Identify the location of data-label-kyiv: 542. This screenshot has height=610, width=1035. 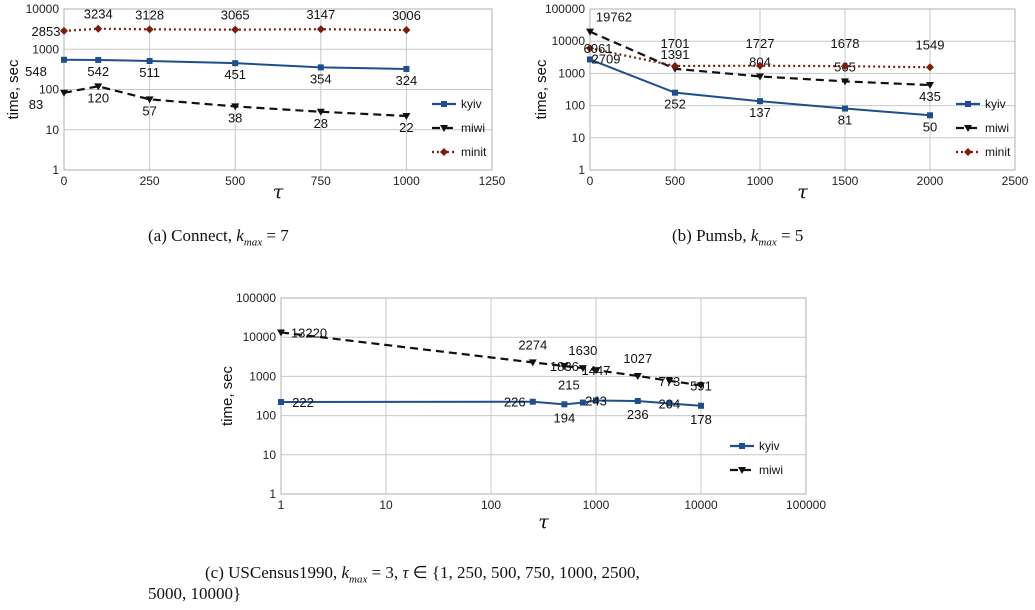
(98, 71).